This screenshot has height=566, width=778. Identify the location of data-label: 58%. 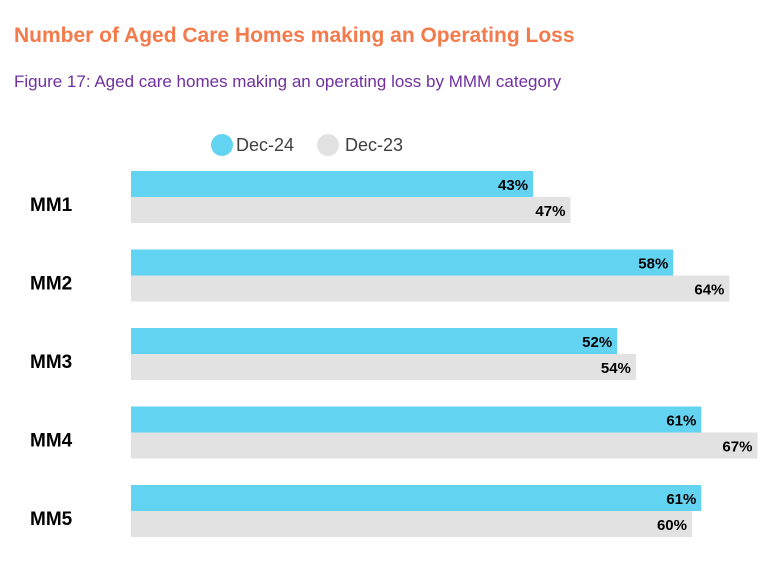
(653, 264).